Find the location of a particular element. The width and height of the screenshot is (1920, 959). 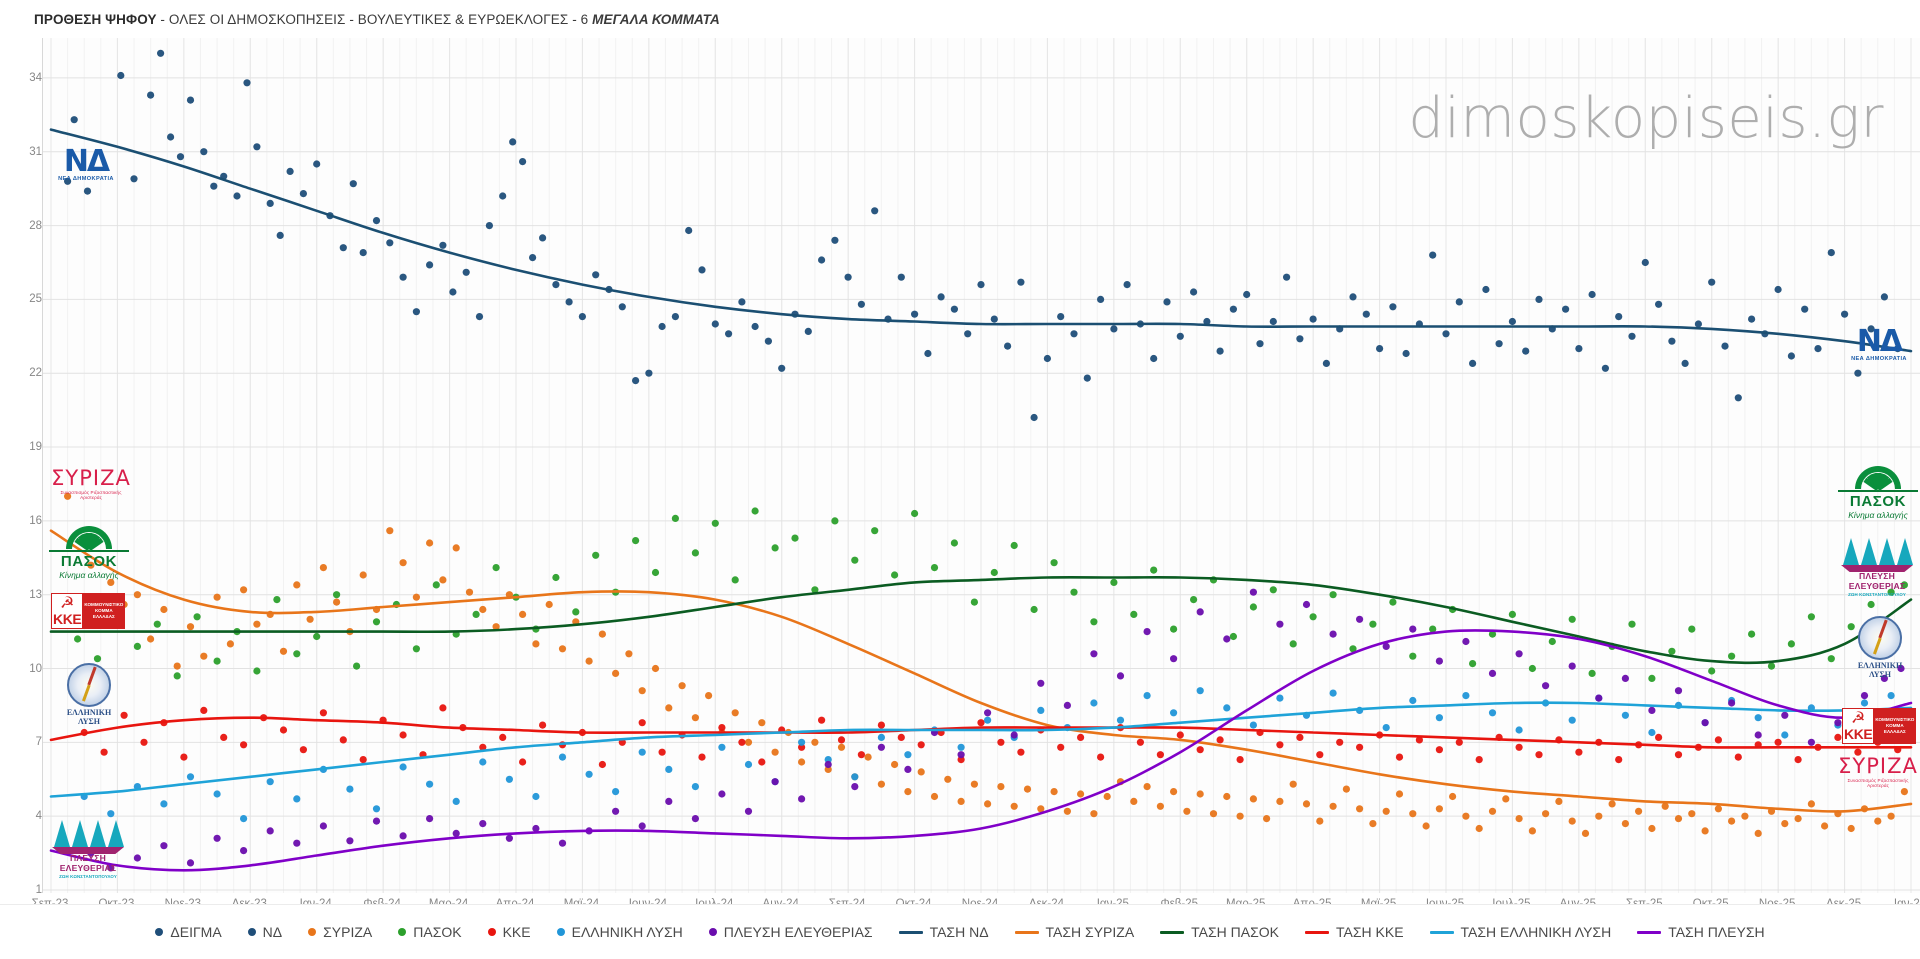

title-strong: ΠΡΟΘΕΣΗ ΨΗΦΟΥ is located at coordinates (95, 19).